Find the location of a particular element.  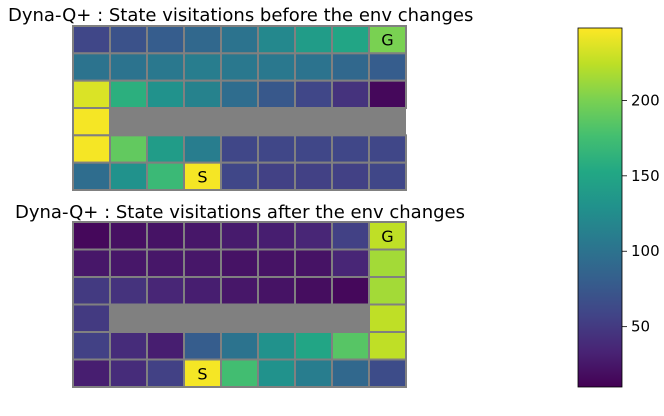

colorbar-tick-label: 150 is located at coordinates (645, 176).